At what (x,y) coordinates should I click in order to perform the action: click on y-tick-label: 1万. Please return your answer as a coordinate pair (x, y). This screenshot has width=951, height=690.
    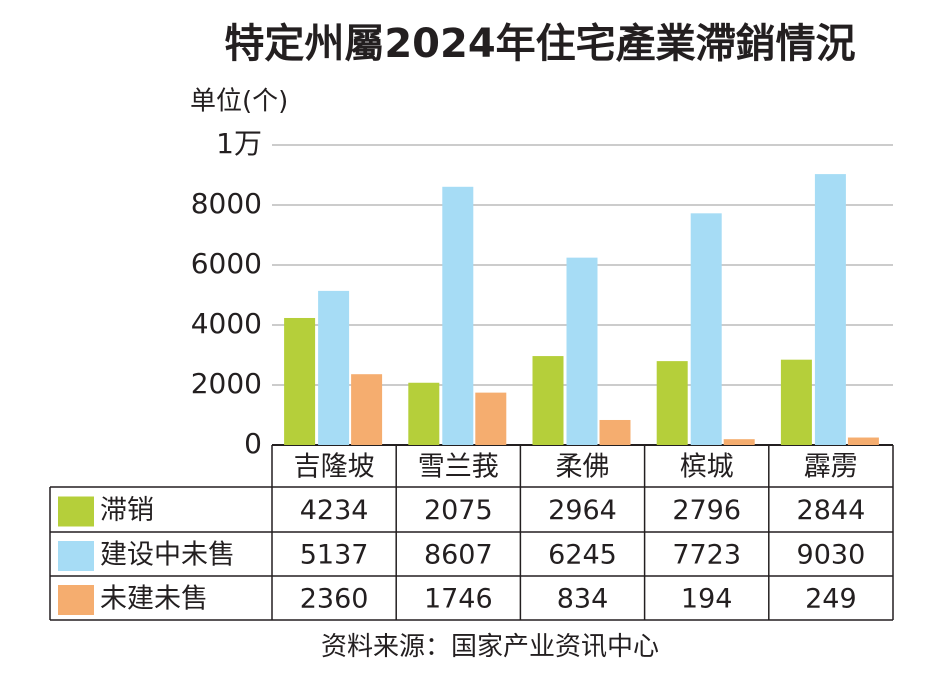
    Looking at the image, I should click on (239, 143).